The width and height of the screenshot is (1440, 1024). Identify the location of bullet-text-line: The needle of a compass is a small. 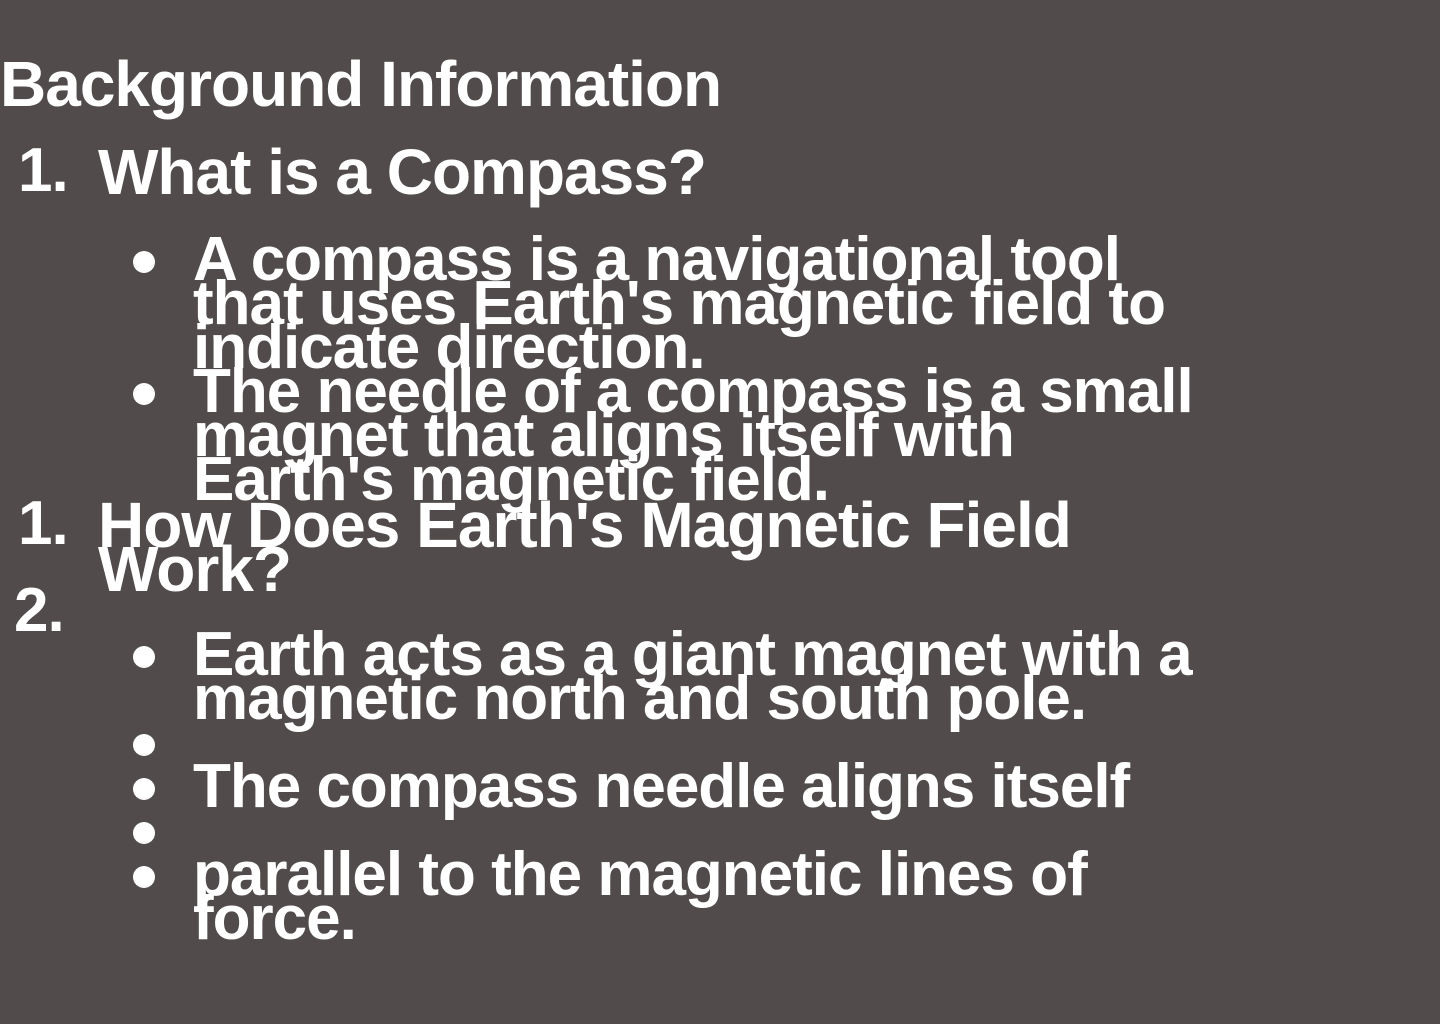
(693, 391).